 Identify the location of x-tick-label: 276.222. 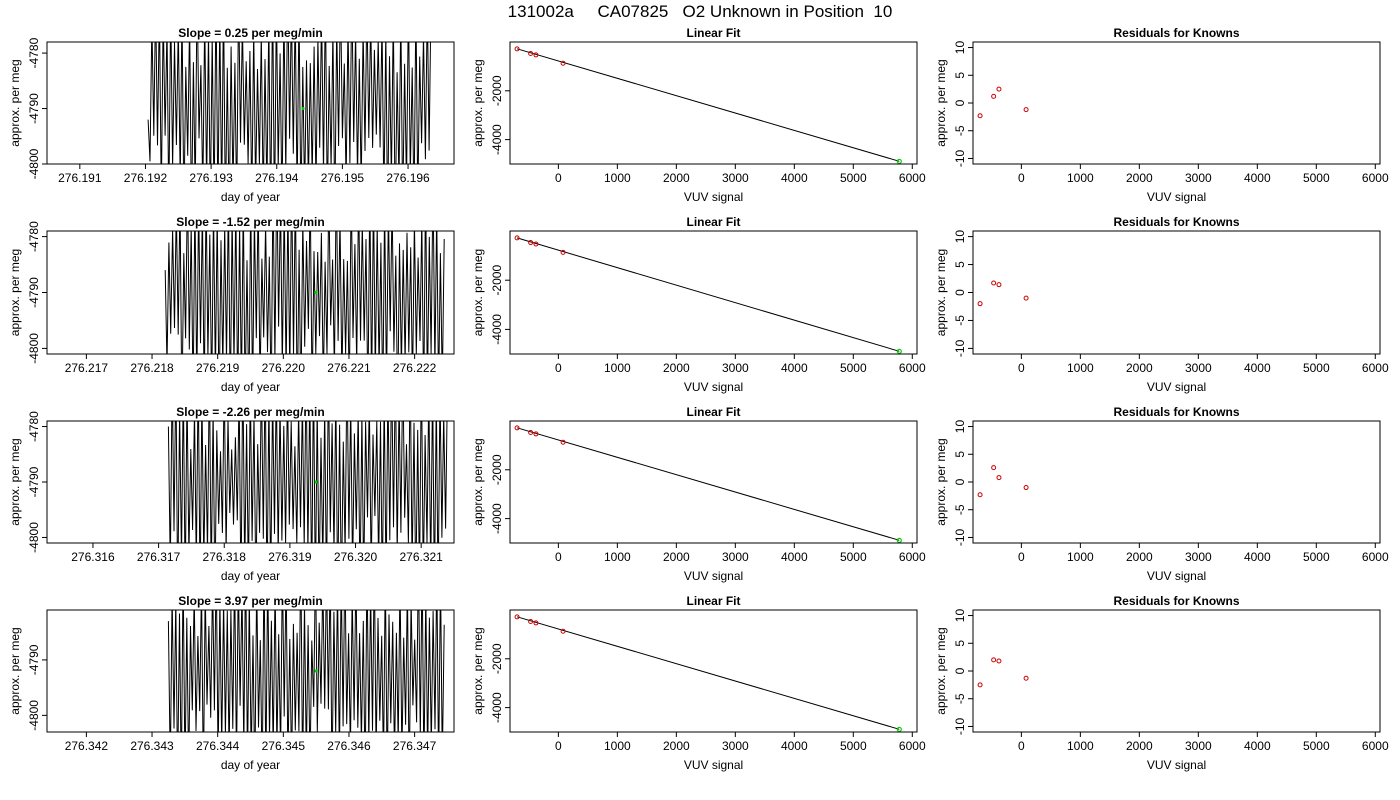
(415, 368).